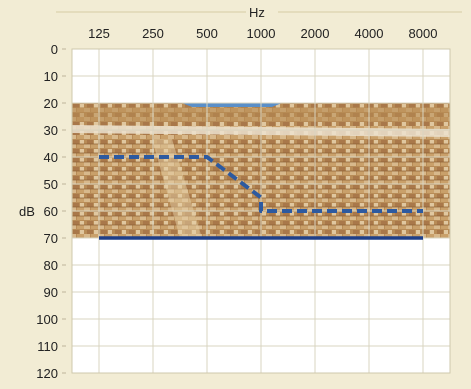  I want to click on y-tick-label: 20, so click(51, 103).